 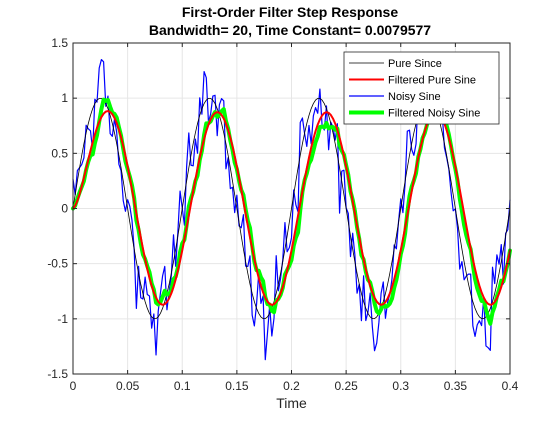 I want to click on legend-item-noisy-sine-label: Noisy Sine, so click(x=414, y=97).